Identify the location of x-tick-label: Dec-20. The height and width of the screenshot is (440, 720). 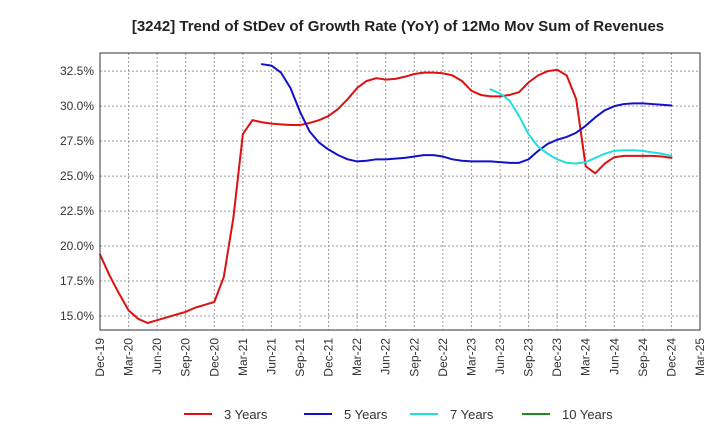
(214, 357).